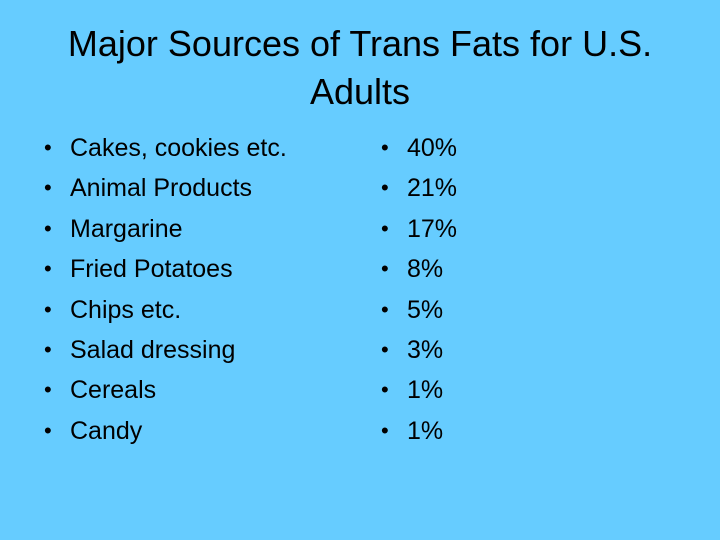 This screenshot has height=540, width=720. I want to click on percent-item: 8%, so click(481, 269).